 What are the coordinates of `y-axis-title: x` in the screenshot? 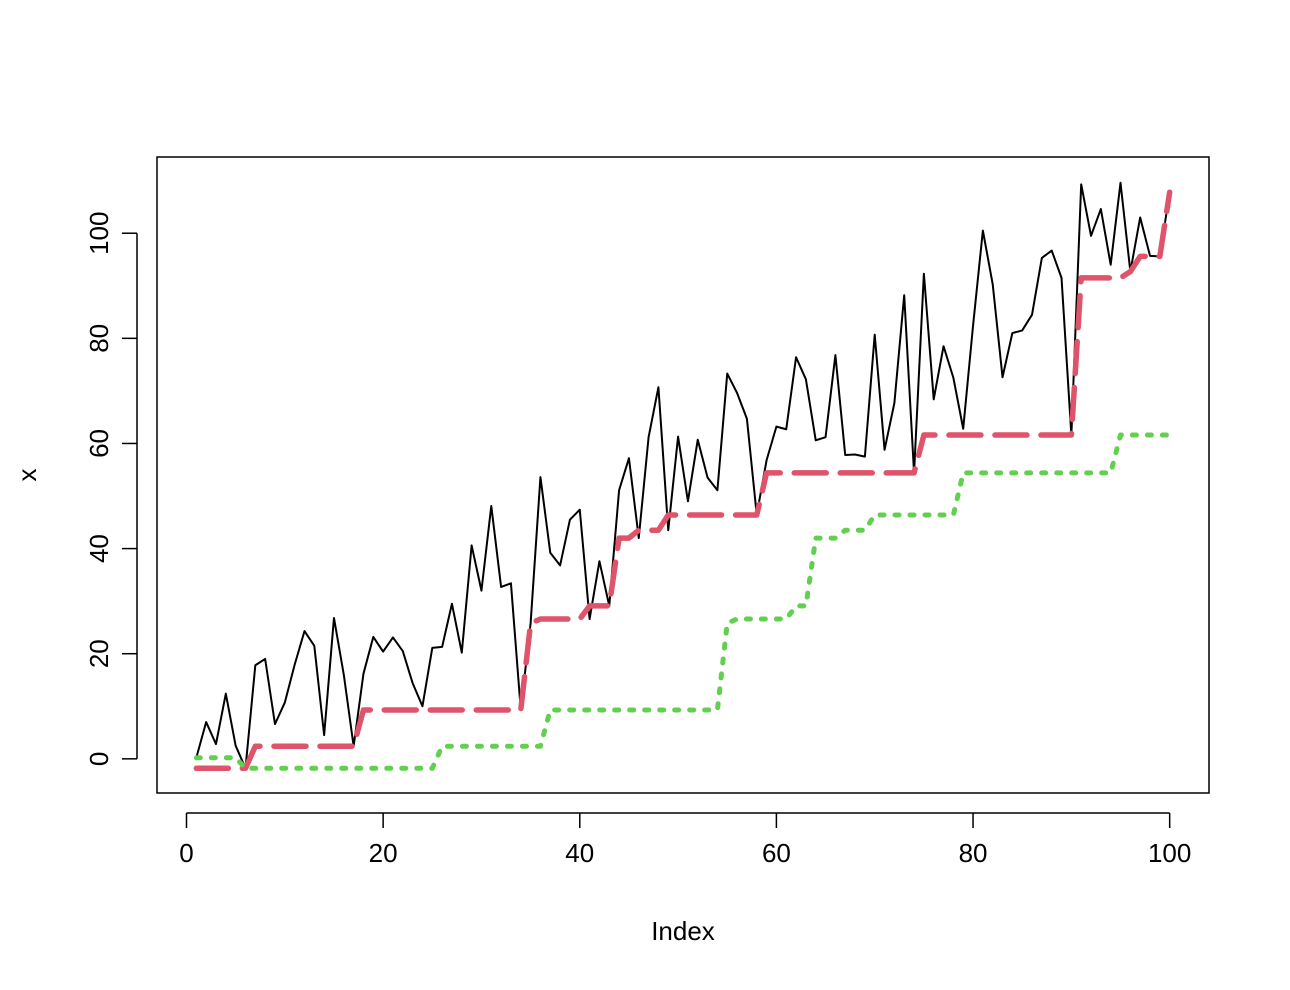 It's located at (27, 475).